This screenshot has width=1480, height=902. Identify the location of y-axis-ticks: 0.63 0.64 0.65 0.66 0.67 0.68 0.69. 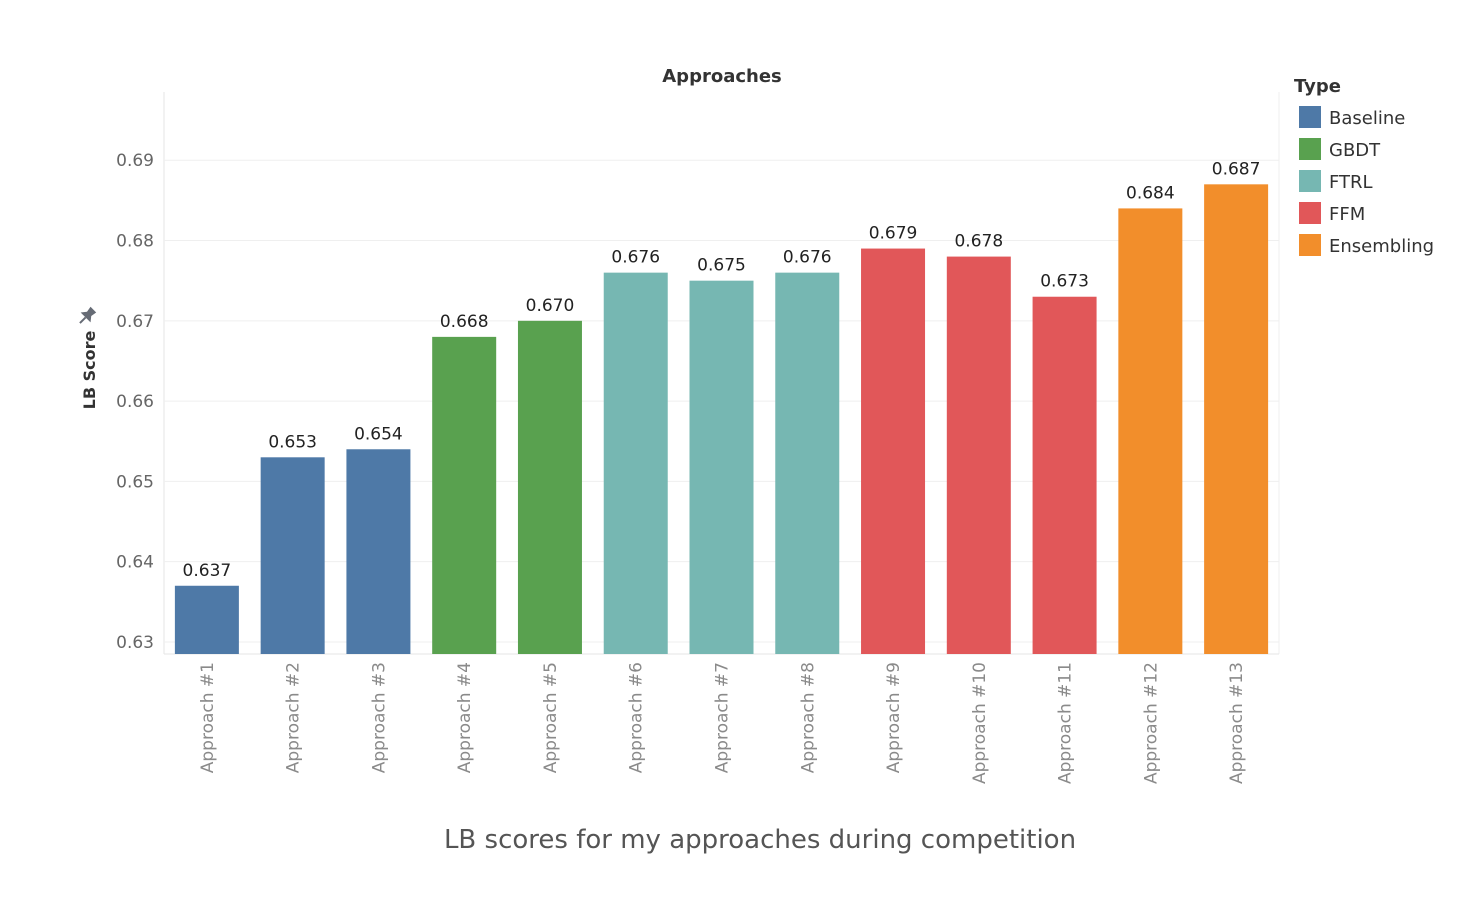
(135, 402).